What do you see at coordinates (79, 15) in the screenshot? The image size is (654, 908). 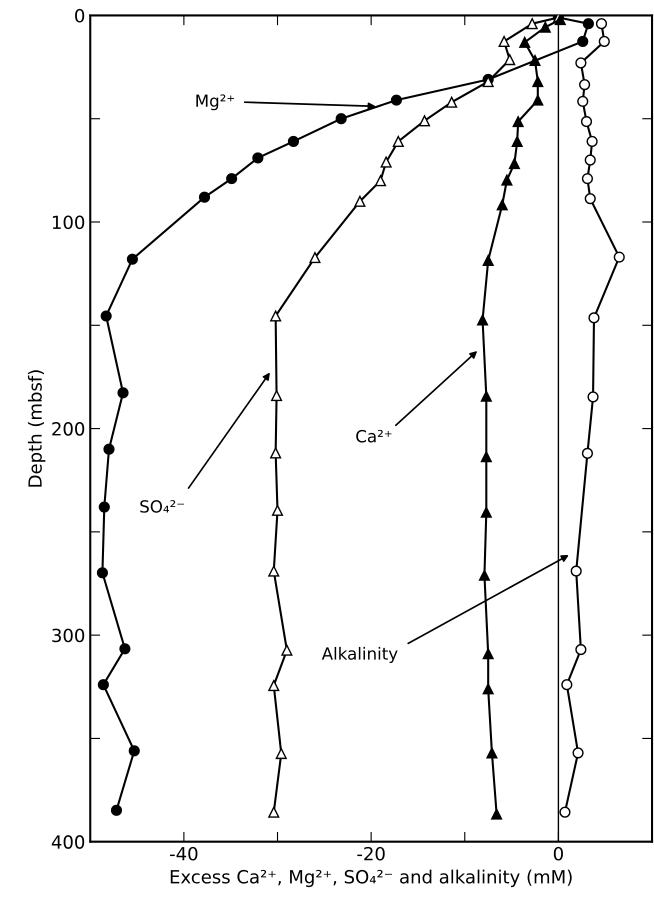 I see `y-tick-label: 0` at bounding box center [79, 15].